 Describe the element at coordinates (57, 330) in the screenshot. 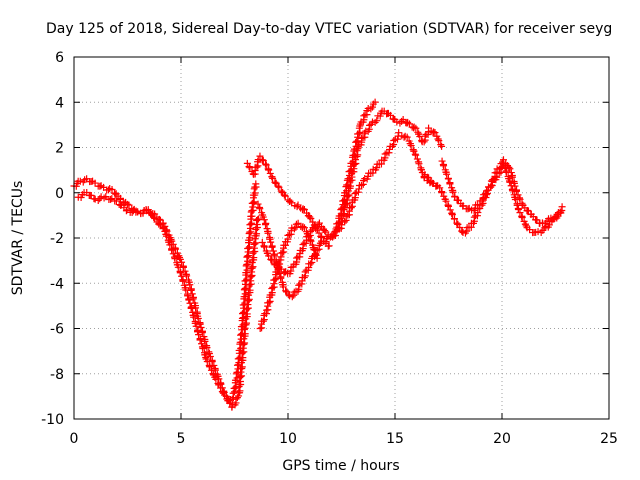

I see `y-tick-label: -6` at that location.